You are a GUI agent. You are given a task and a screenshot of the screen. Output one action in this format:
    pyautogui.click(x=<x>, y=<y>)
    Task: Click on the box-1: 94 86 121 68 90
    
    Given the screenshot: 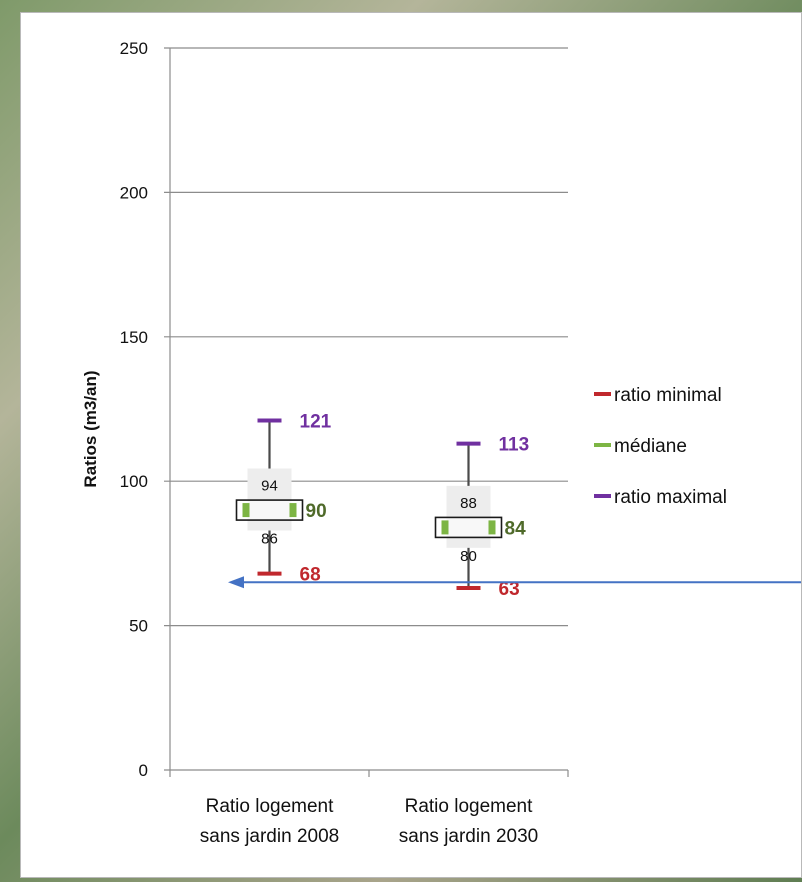 What is the action you would take?
    pyautogui.click(x=283, y=499)
    